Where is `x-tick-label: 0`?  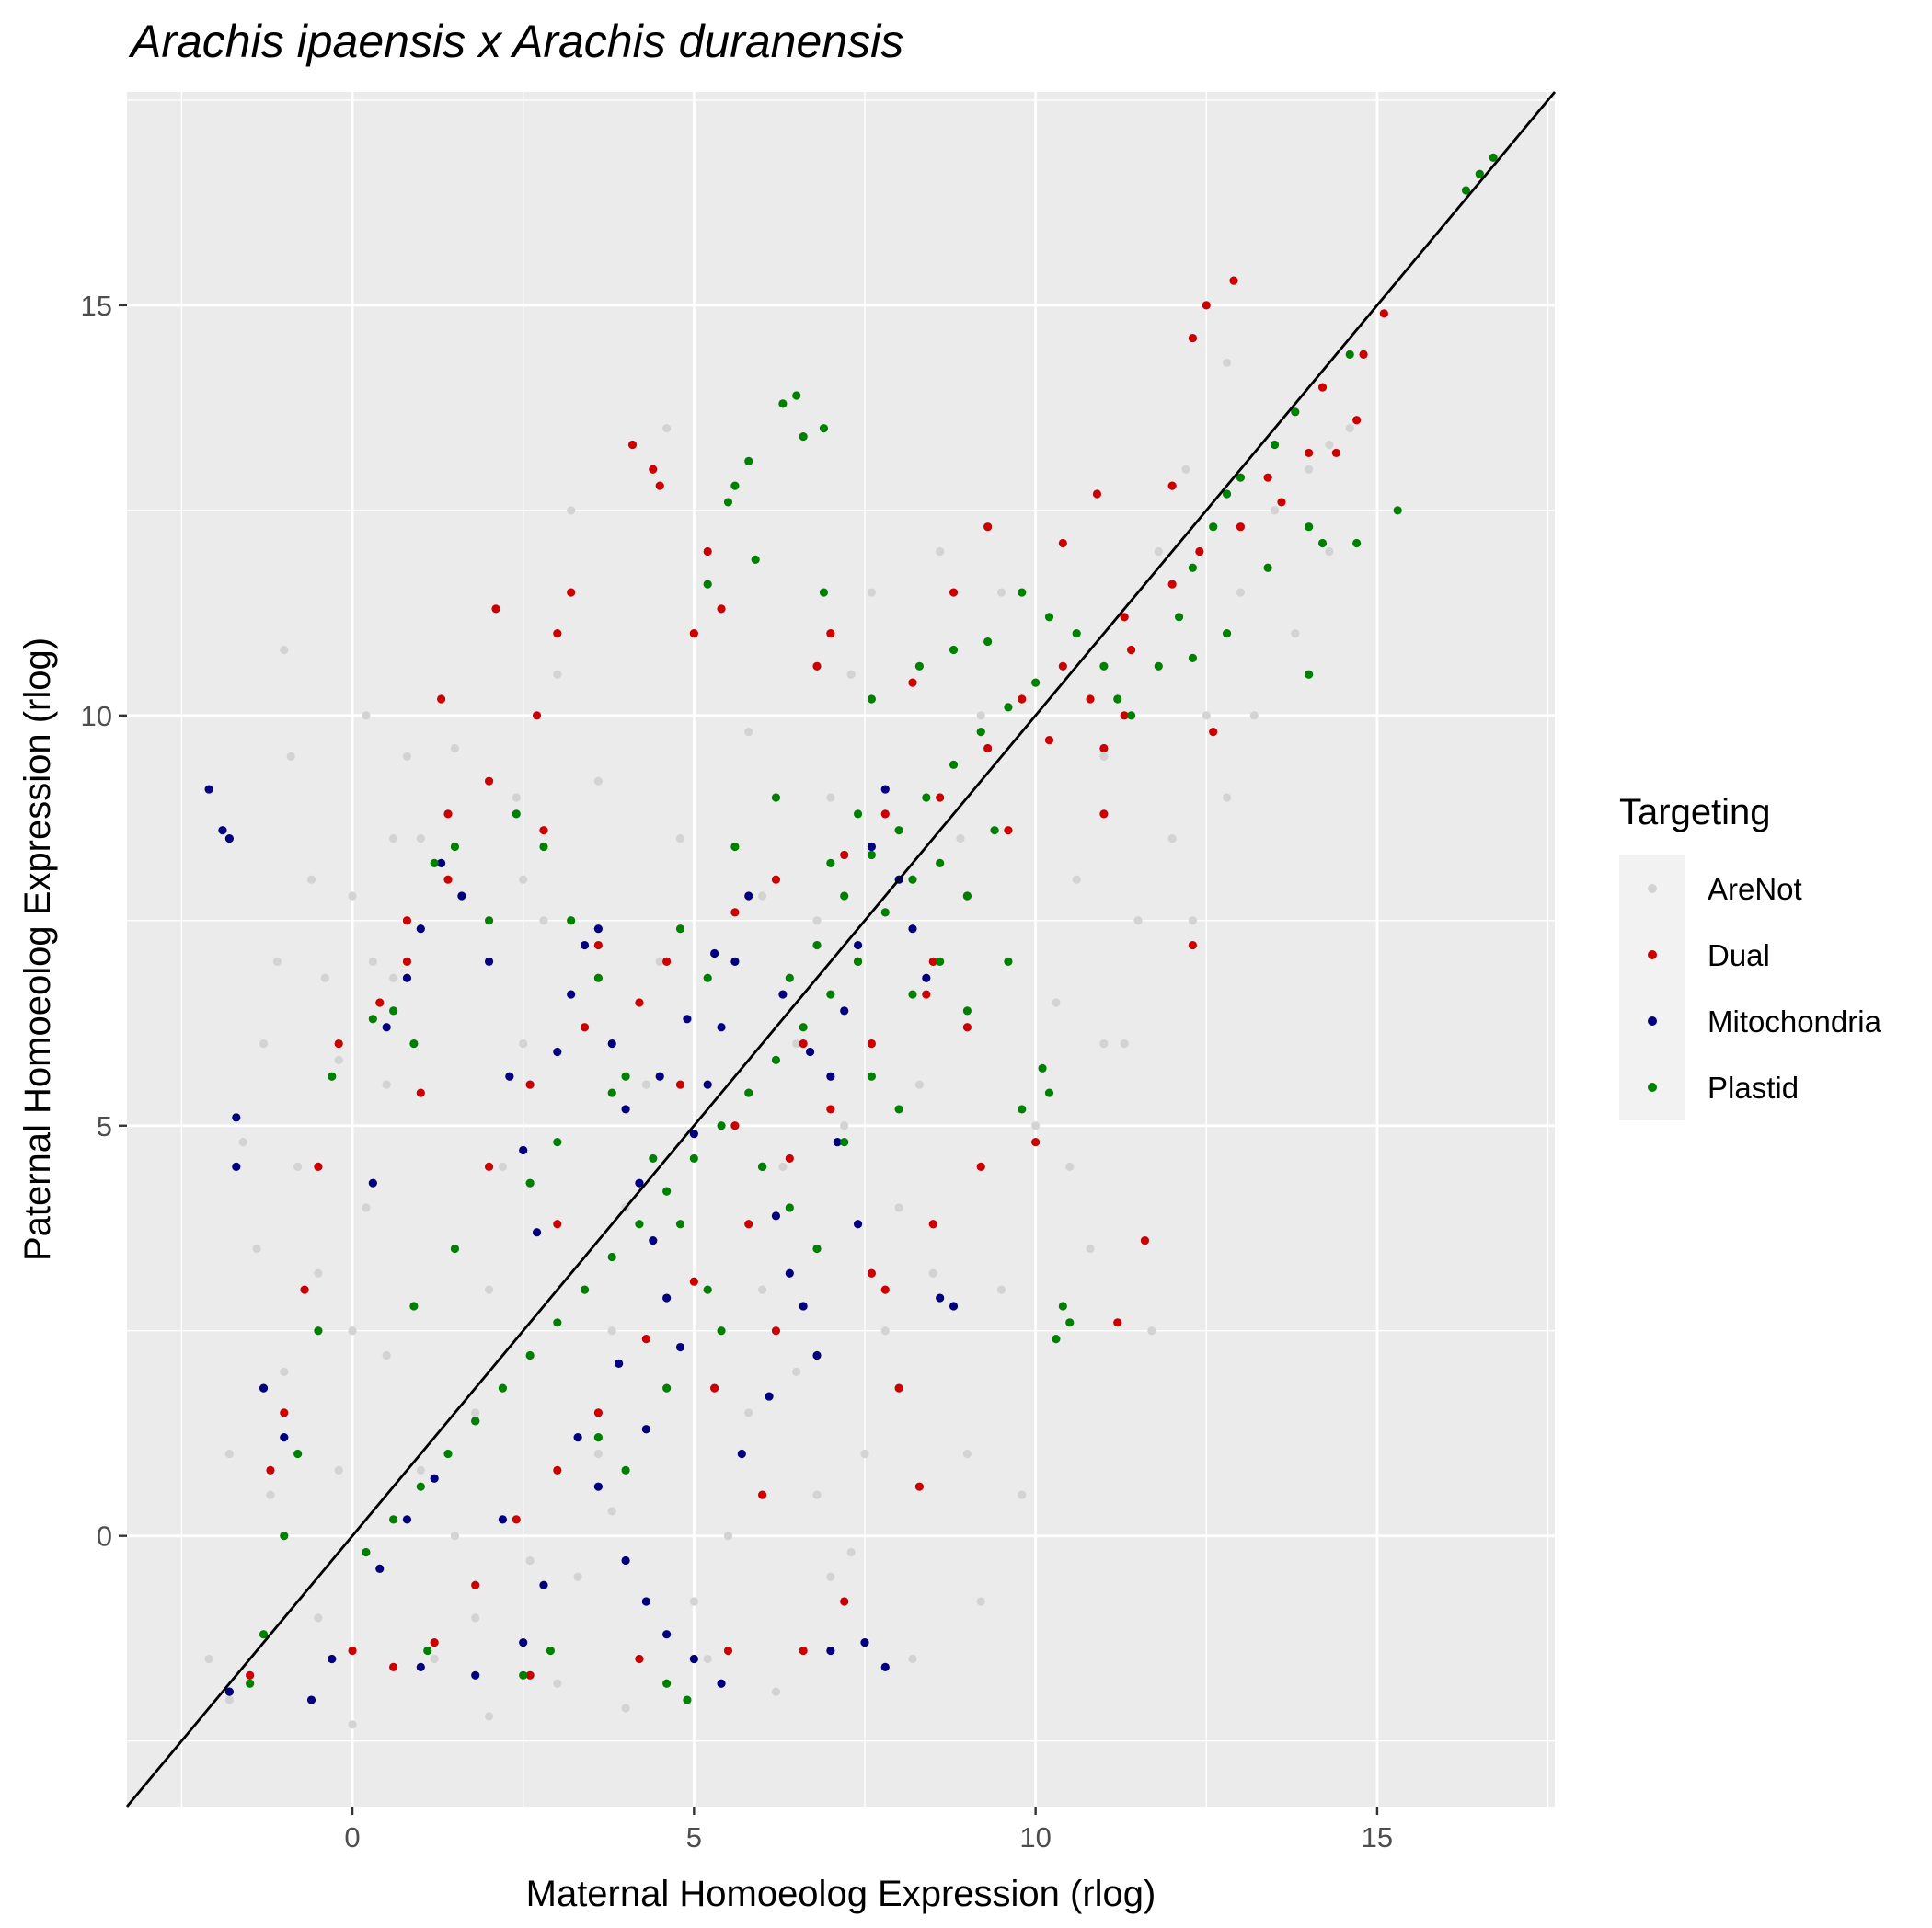 x-tick-label: 0 is located at coordinates (352, 1837).